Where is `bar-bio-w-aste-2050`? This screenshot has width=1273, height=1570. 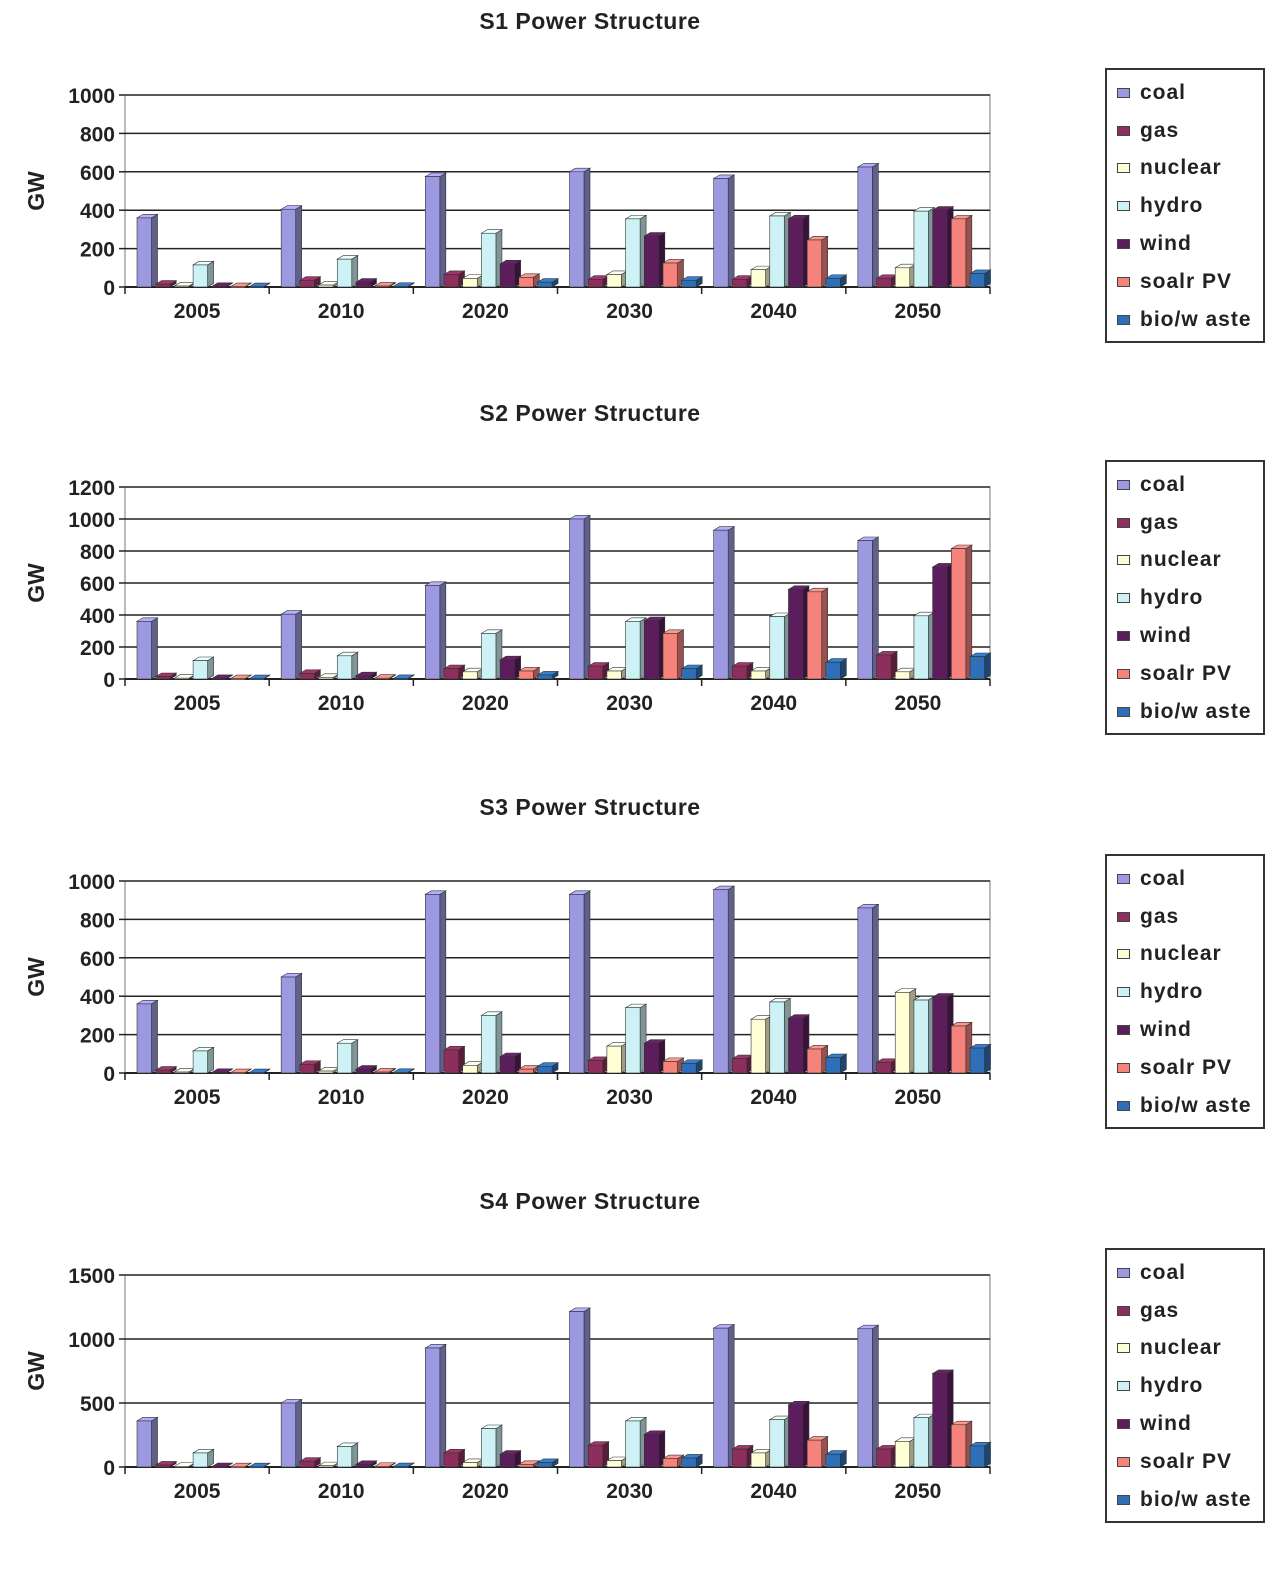 bar-bio-w-aste-2050 is located at coordinates (980, 1058).